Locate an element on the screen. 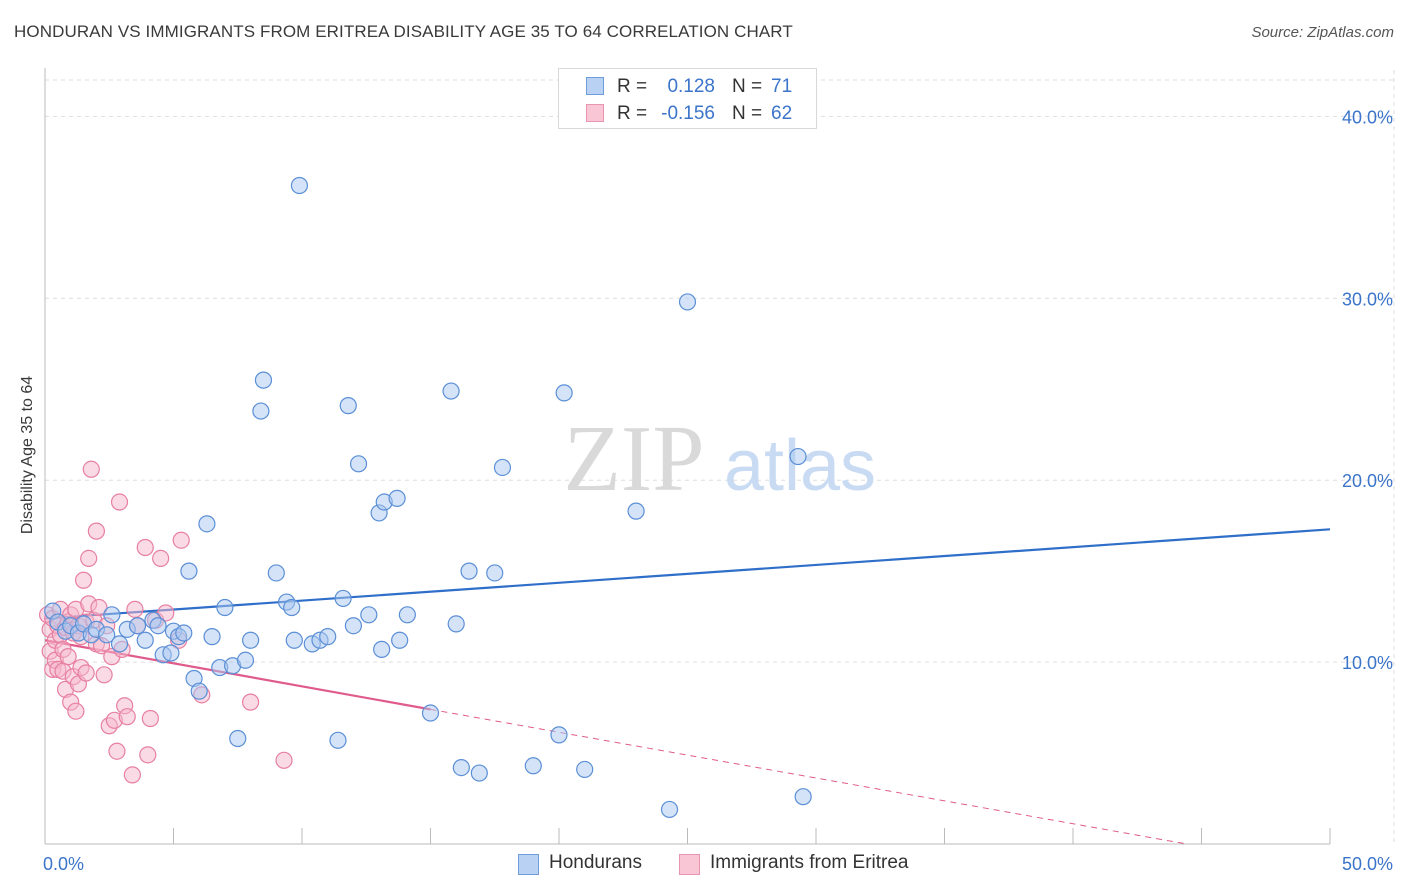 This screenshot has width=1406, height=892. watermark: ZIP atlas is located at coordinates (720, 459).